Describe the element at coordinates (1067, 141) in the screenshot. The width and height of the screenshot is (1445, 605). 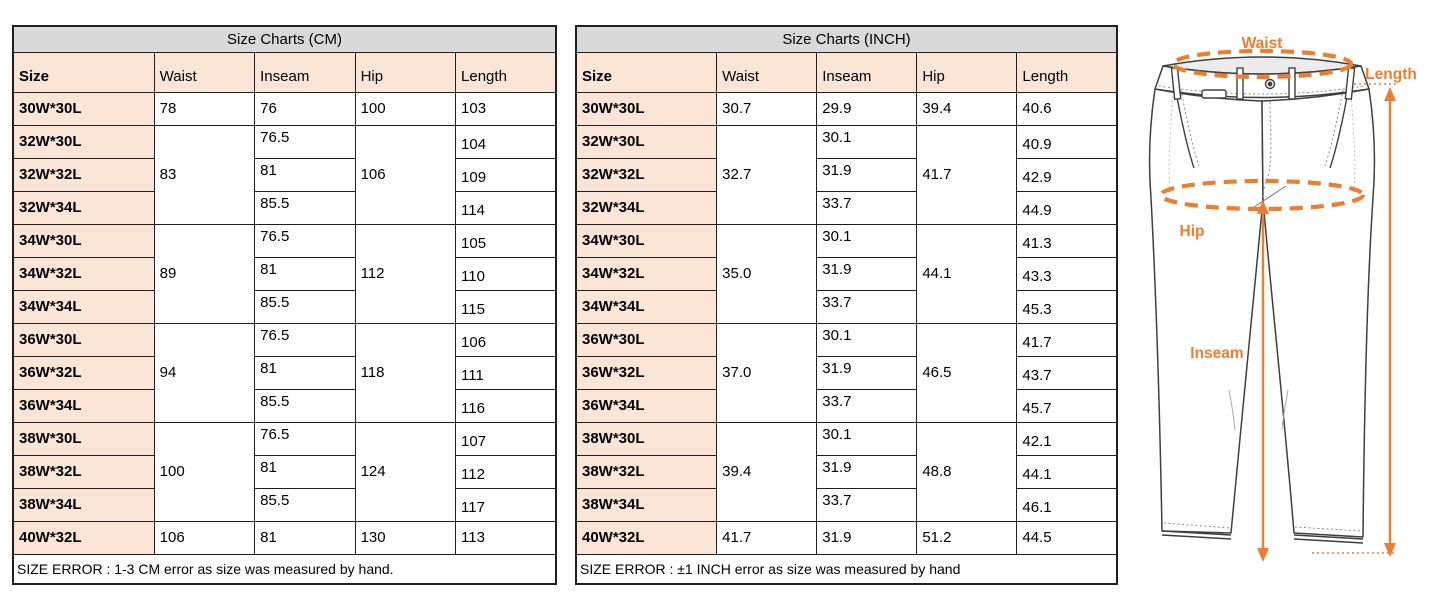
I see `length-cell: 40.9` at that location.